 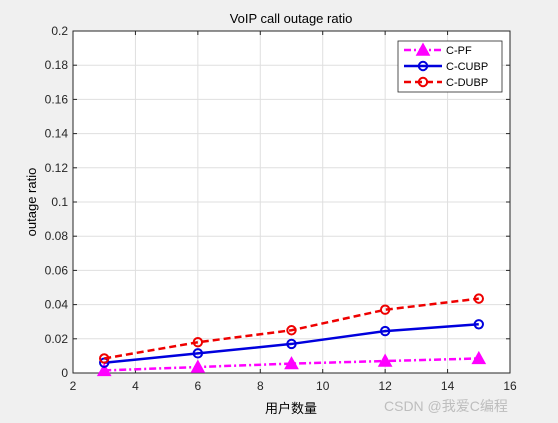 What do you see at coordinates (260, 386) in the screenshot?
I see `x-tick-label: 8` at bounding box center [260, 386].